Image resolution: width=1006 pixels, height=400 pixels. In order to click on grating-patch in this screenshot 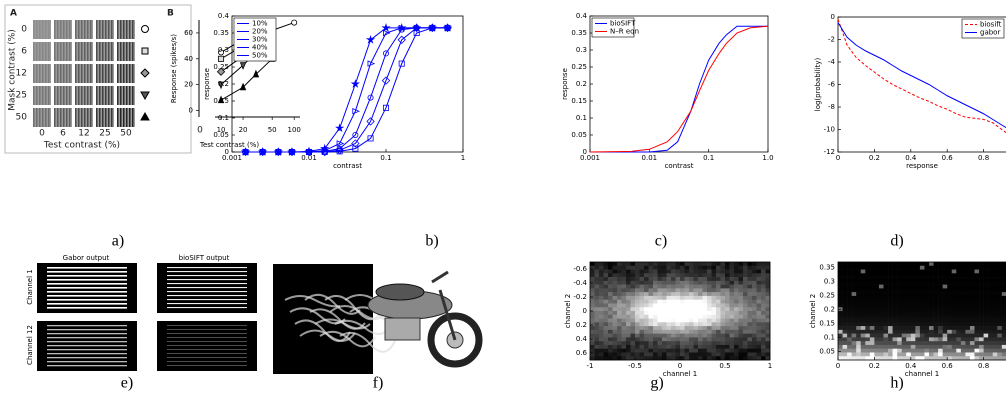, I will do `click(84, 51)`.